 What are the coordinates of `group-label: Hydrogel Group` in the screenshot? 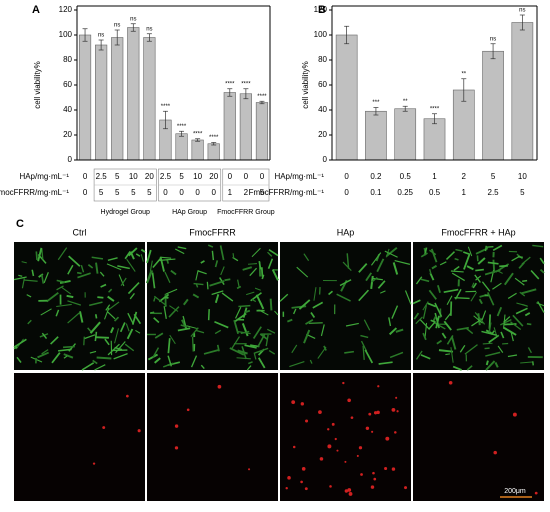 It's located at (126, 212).